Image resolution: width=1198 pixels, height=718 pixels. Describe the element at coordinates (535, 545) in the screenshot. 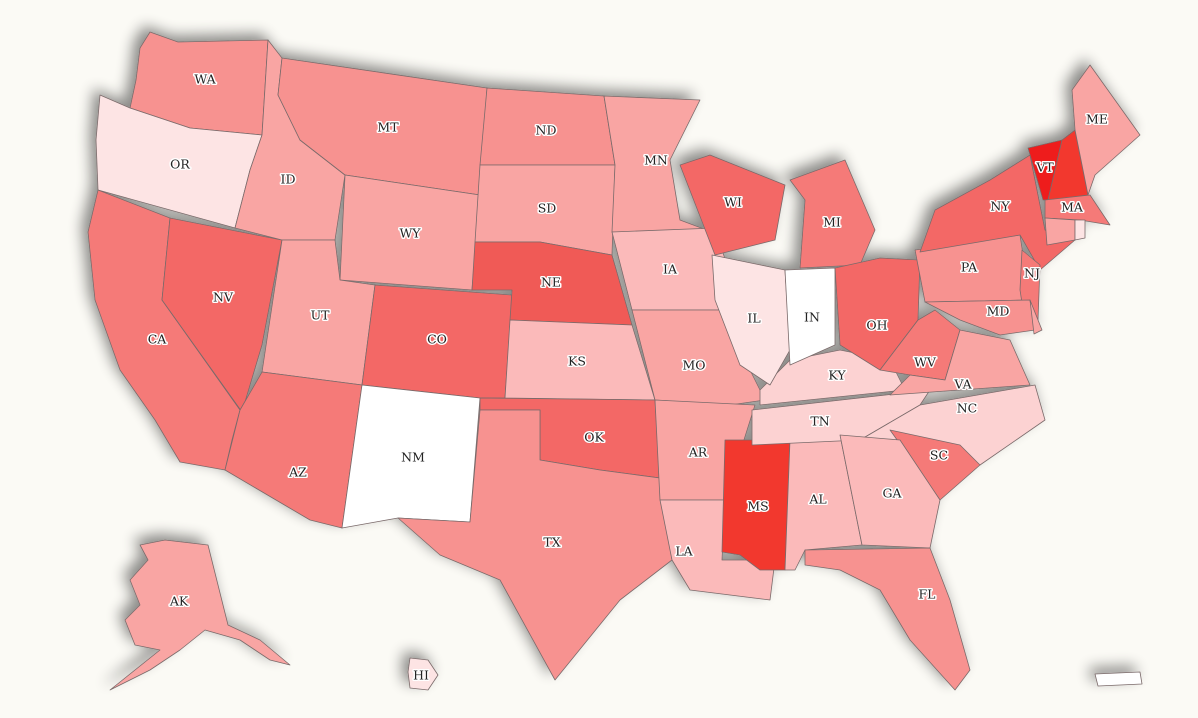

I see `state-tx` at that location.